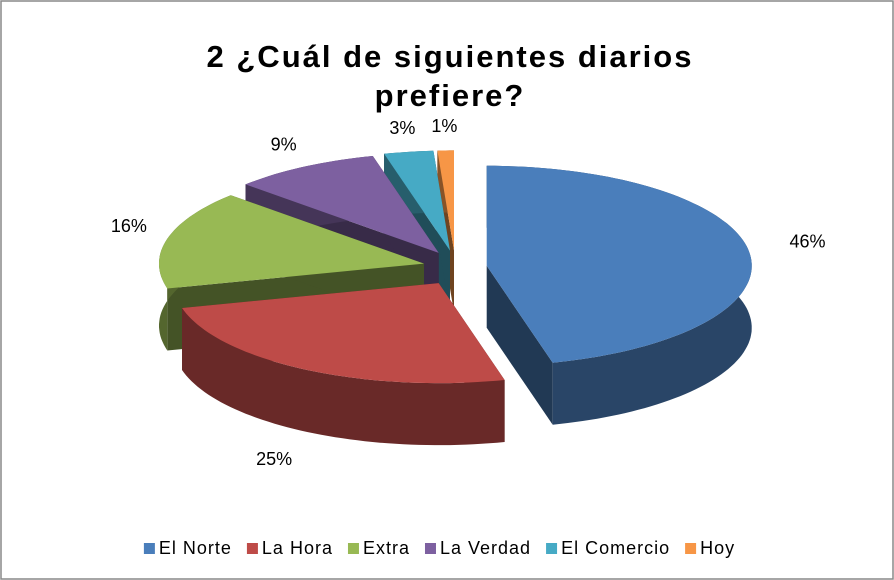 The width and height of the screenshot is (894, 580). What do you see at coordinates (717, 548) in the screenshot?
I see `legend-label: Hoy` at bounding box center [717, 548].